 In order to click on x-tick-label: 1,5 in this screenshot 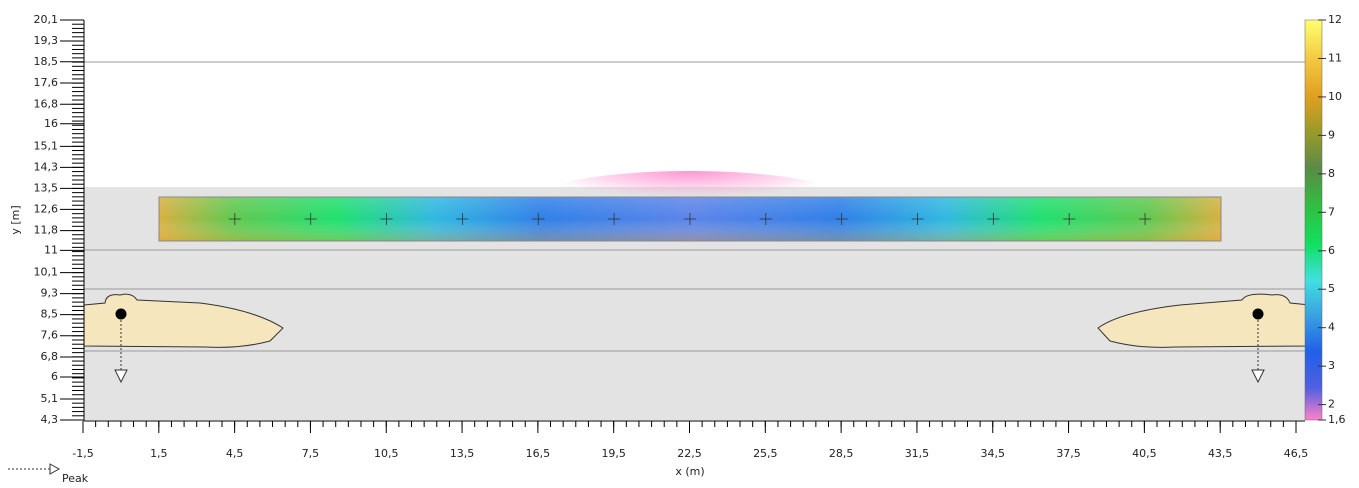, I will do `click(159, 453)`.